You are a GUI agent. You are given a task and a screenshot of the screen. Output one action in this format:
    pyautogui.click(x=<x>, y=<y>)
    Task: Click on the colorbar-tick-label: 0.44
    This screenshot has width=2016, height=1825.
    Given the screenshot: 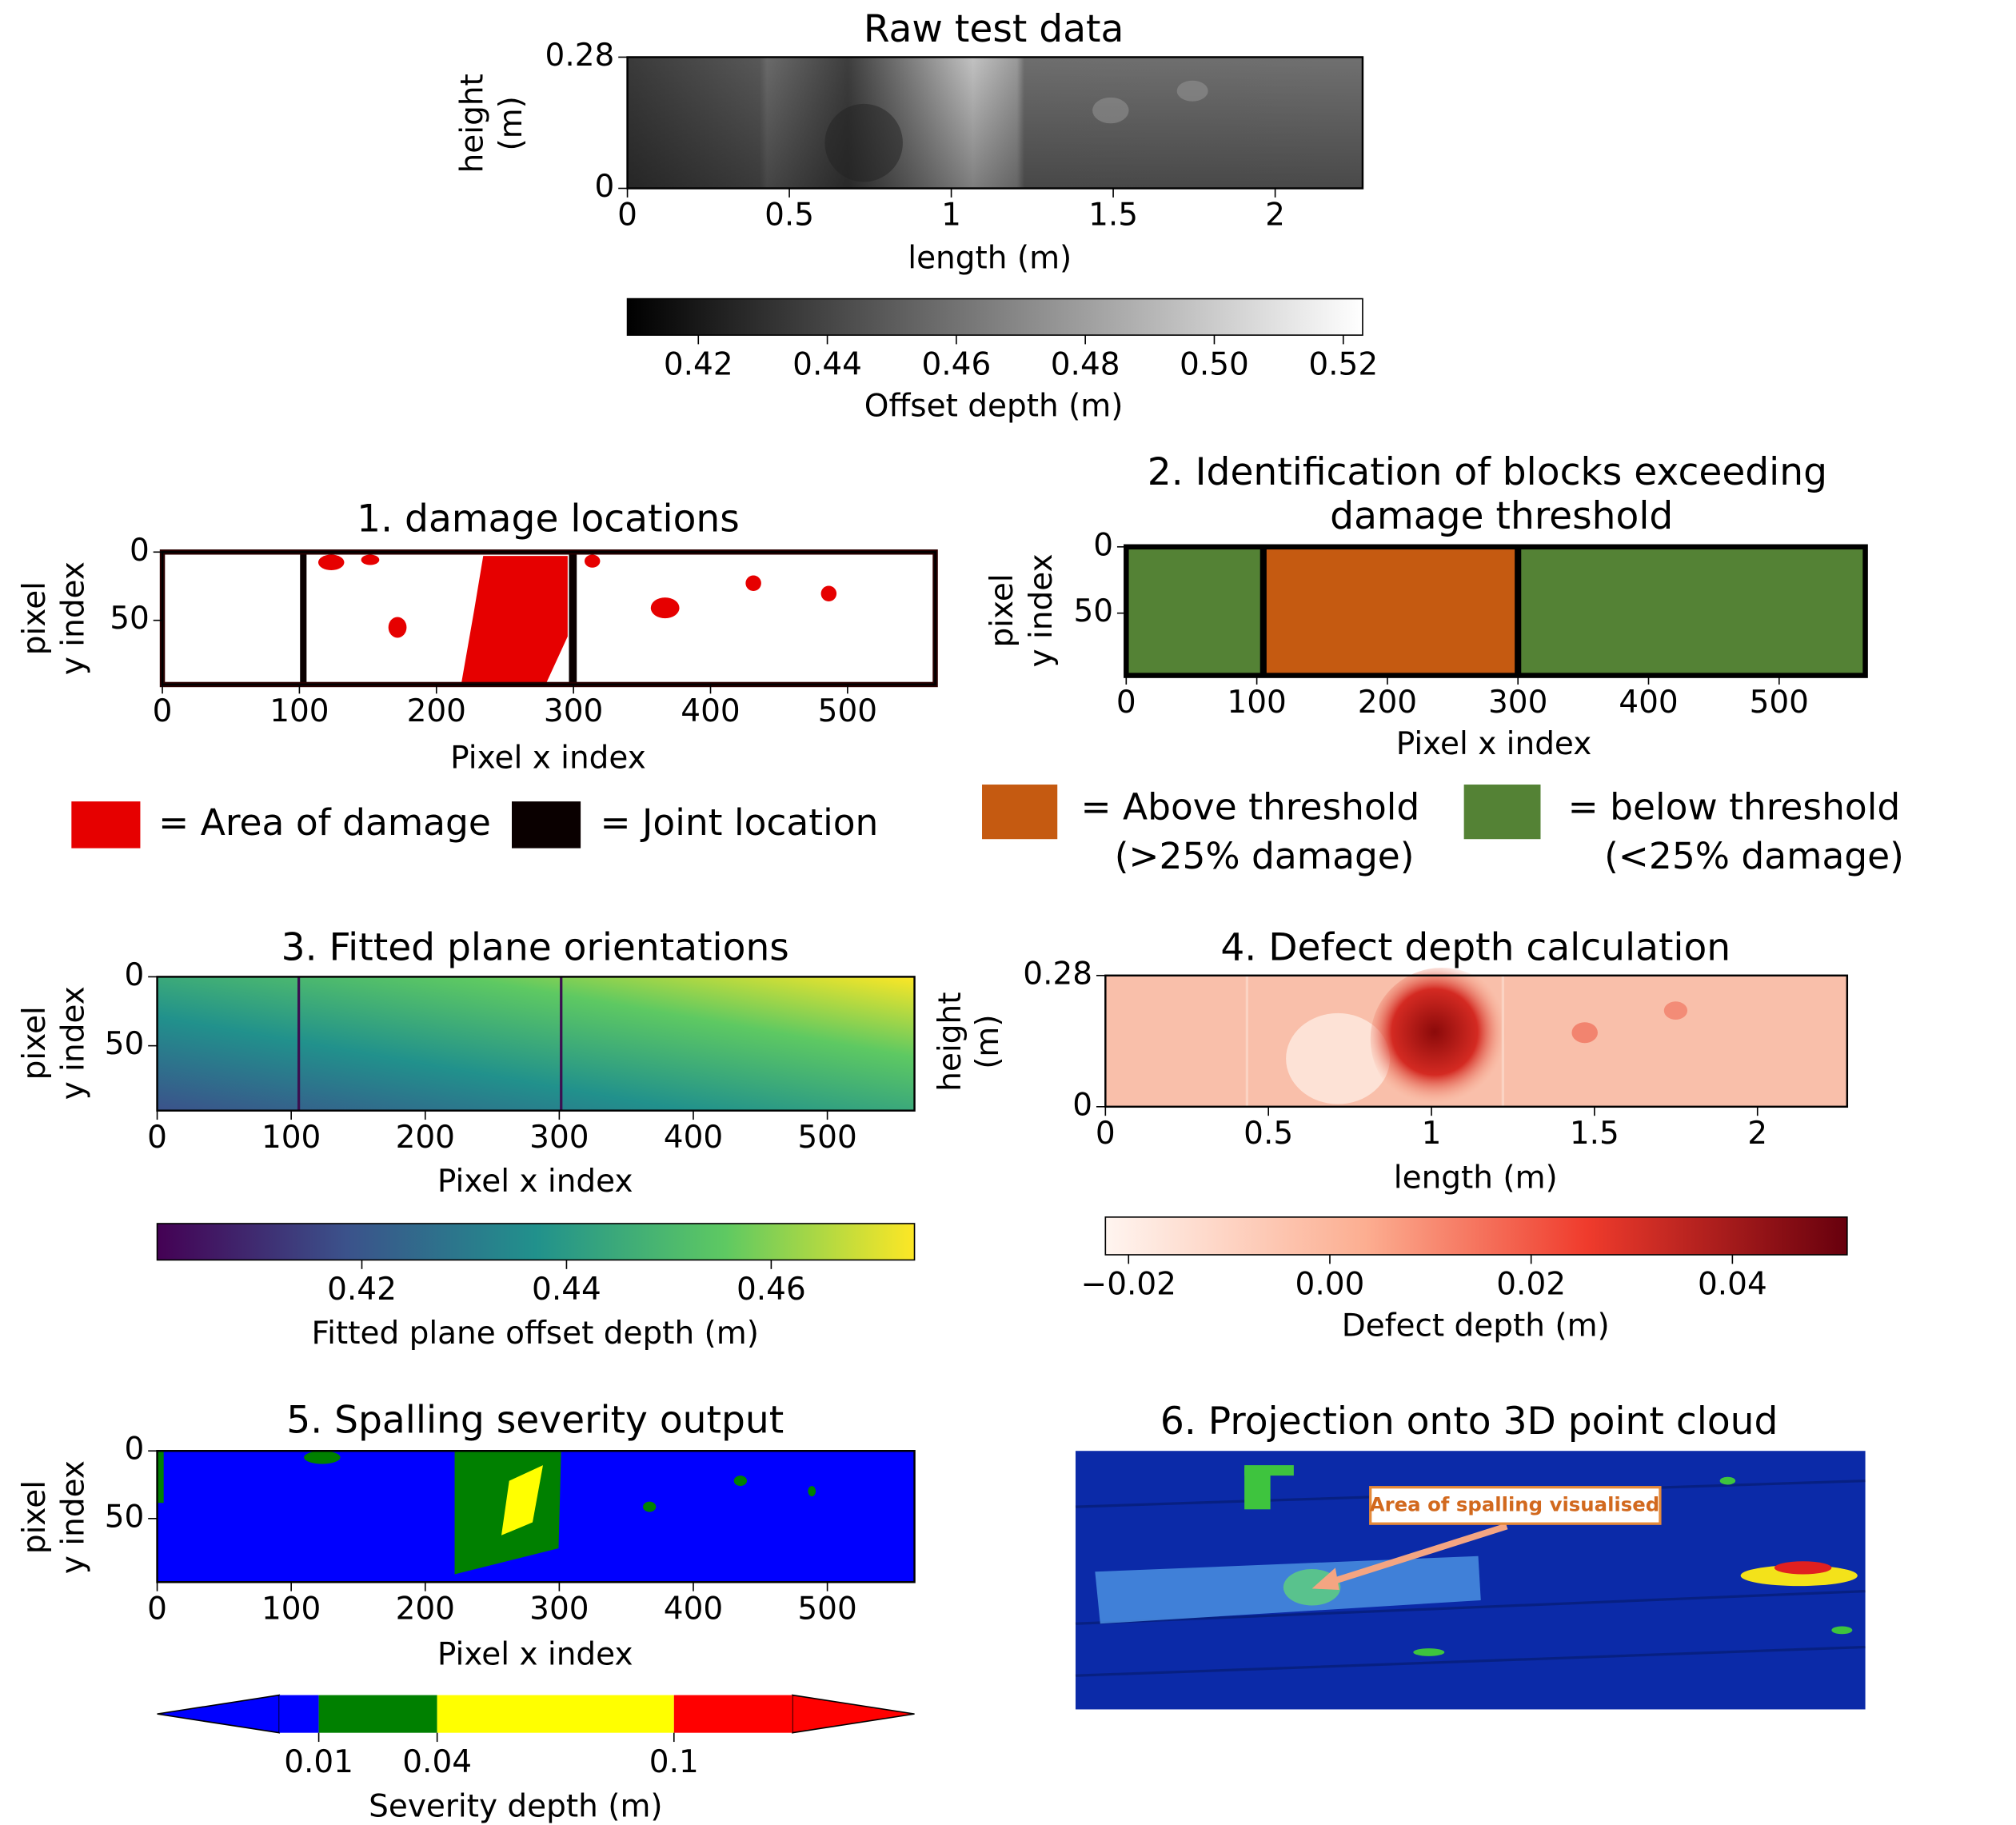 What is the action you would take?
    pyautogui.click(x=567, y=1290)
    